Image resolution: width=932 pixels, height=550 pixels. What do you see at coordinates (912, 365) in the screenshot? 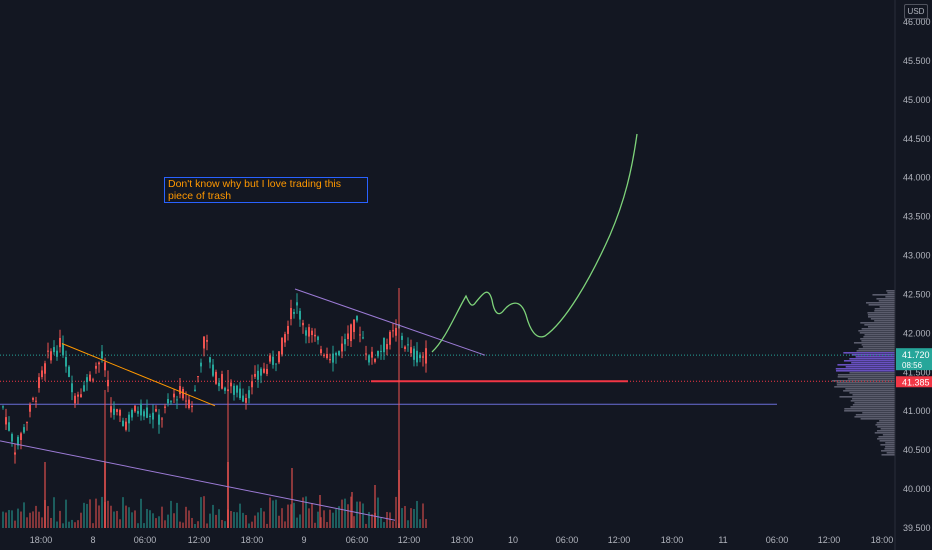
I see `countdown-label: 08:56` at bounding box center [912, 365].